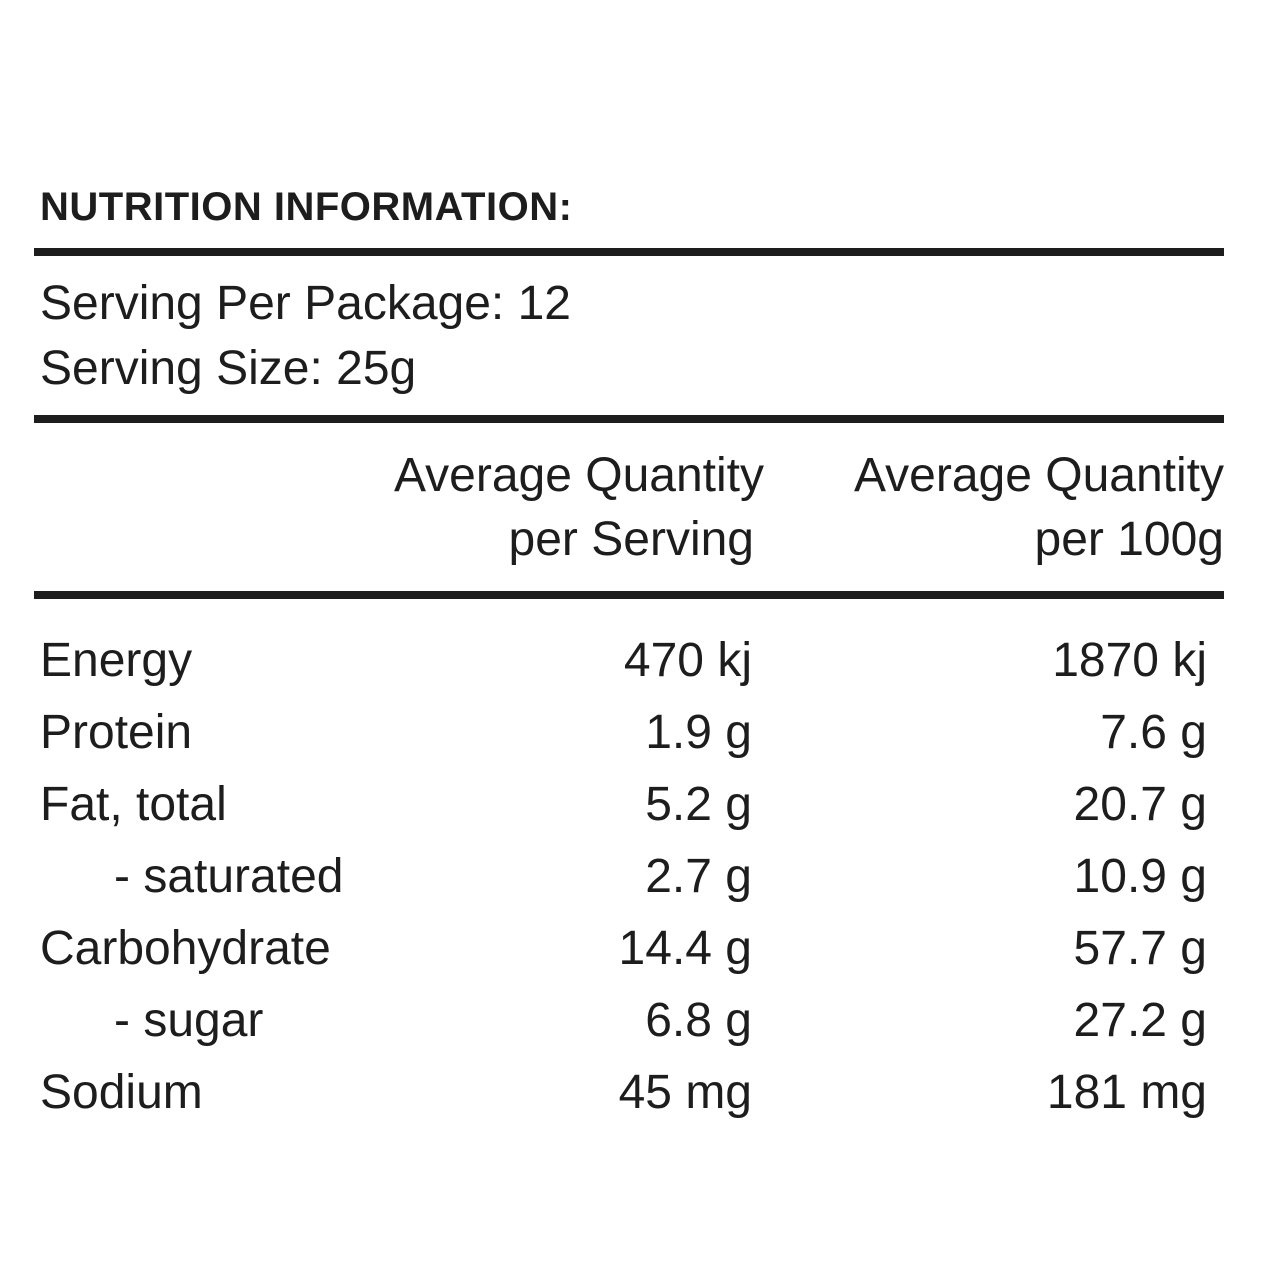 The image size is (1280, 1280). Describe the element at coordinates (1126, 1092) in the screenshot. I see `row-value-per-100g: 181 mg` at that location.